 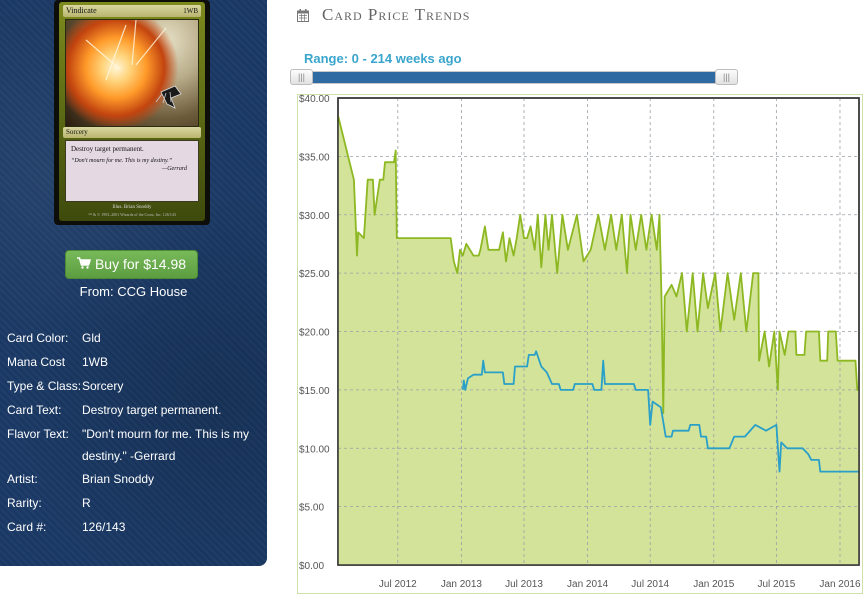 What do you see at coordinates (24, 503) in the screenshot?
I see `detail-label: Rarity:` at bounding box center [24, 503].